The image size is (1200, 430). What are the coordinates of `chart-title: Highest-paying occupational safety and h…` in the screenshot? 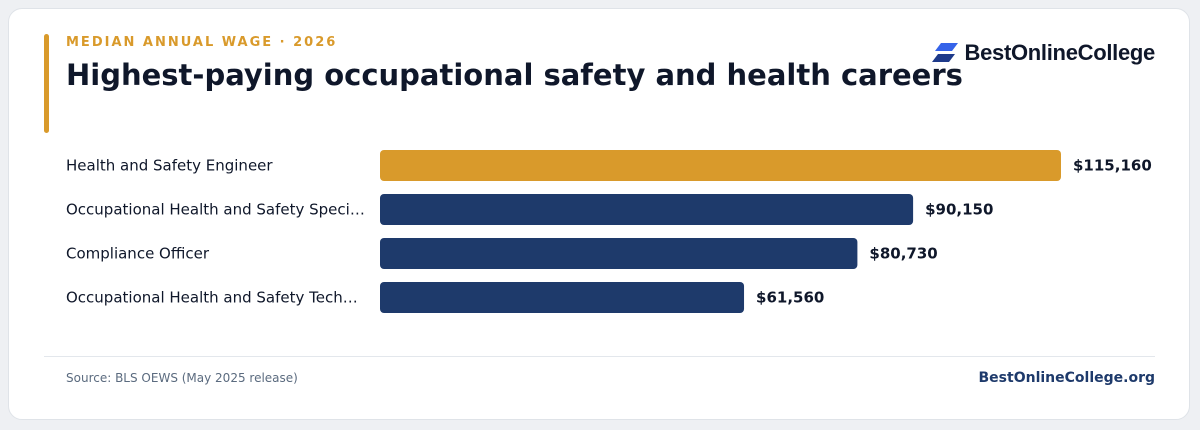 It's located at (514, 75).